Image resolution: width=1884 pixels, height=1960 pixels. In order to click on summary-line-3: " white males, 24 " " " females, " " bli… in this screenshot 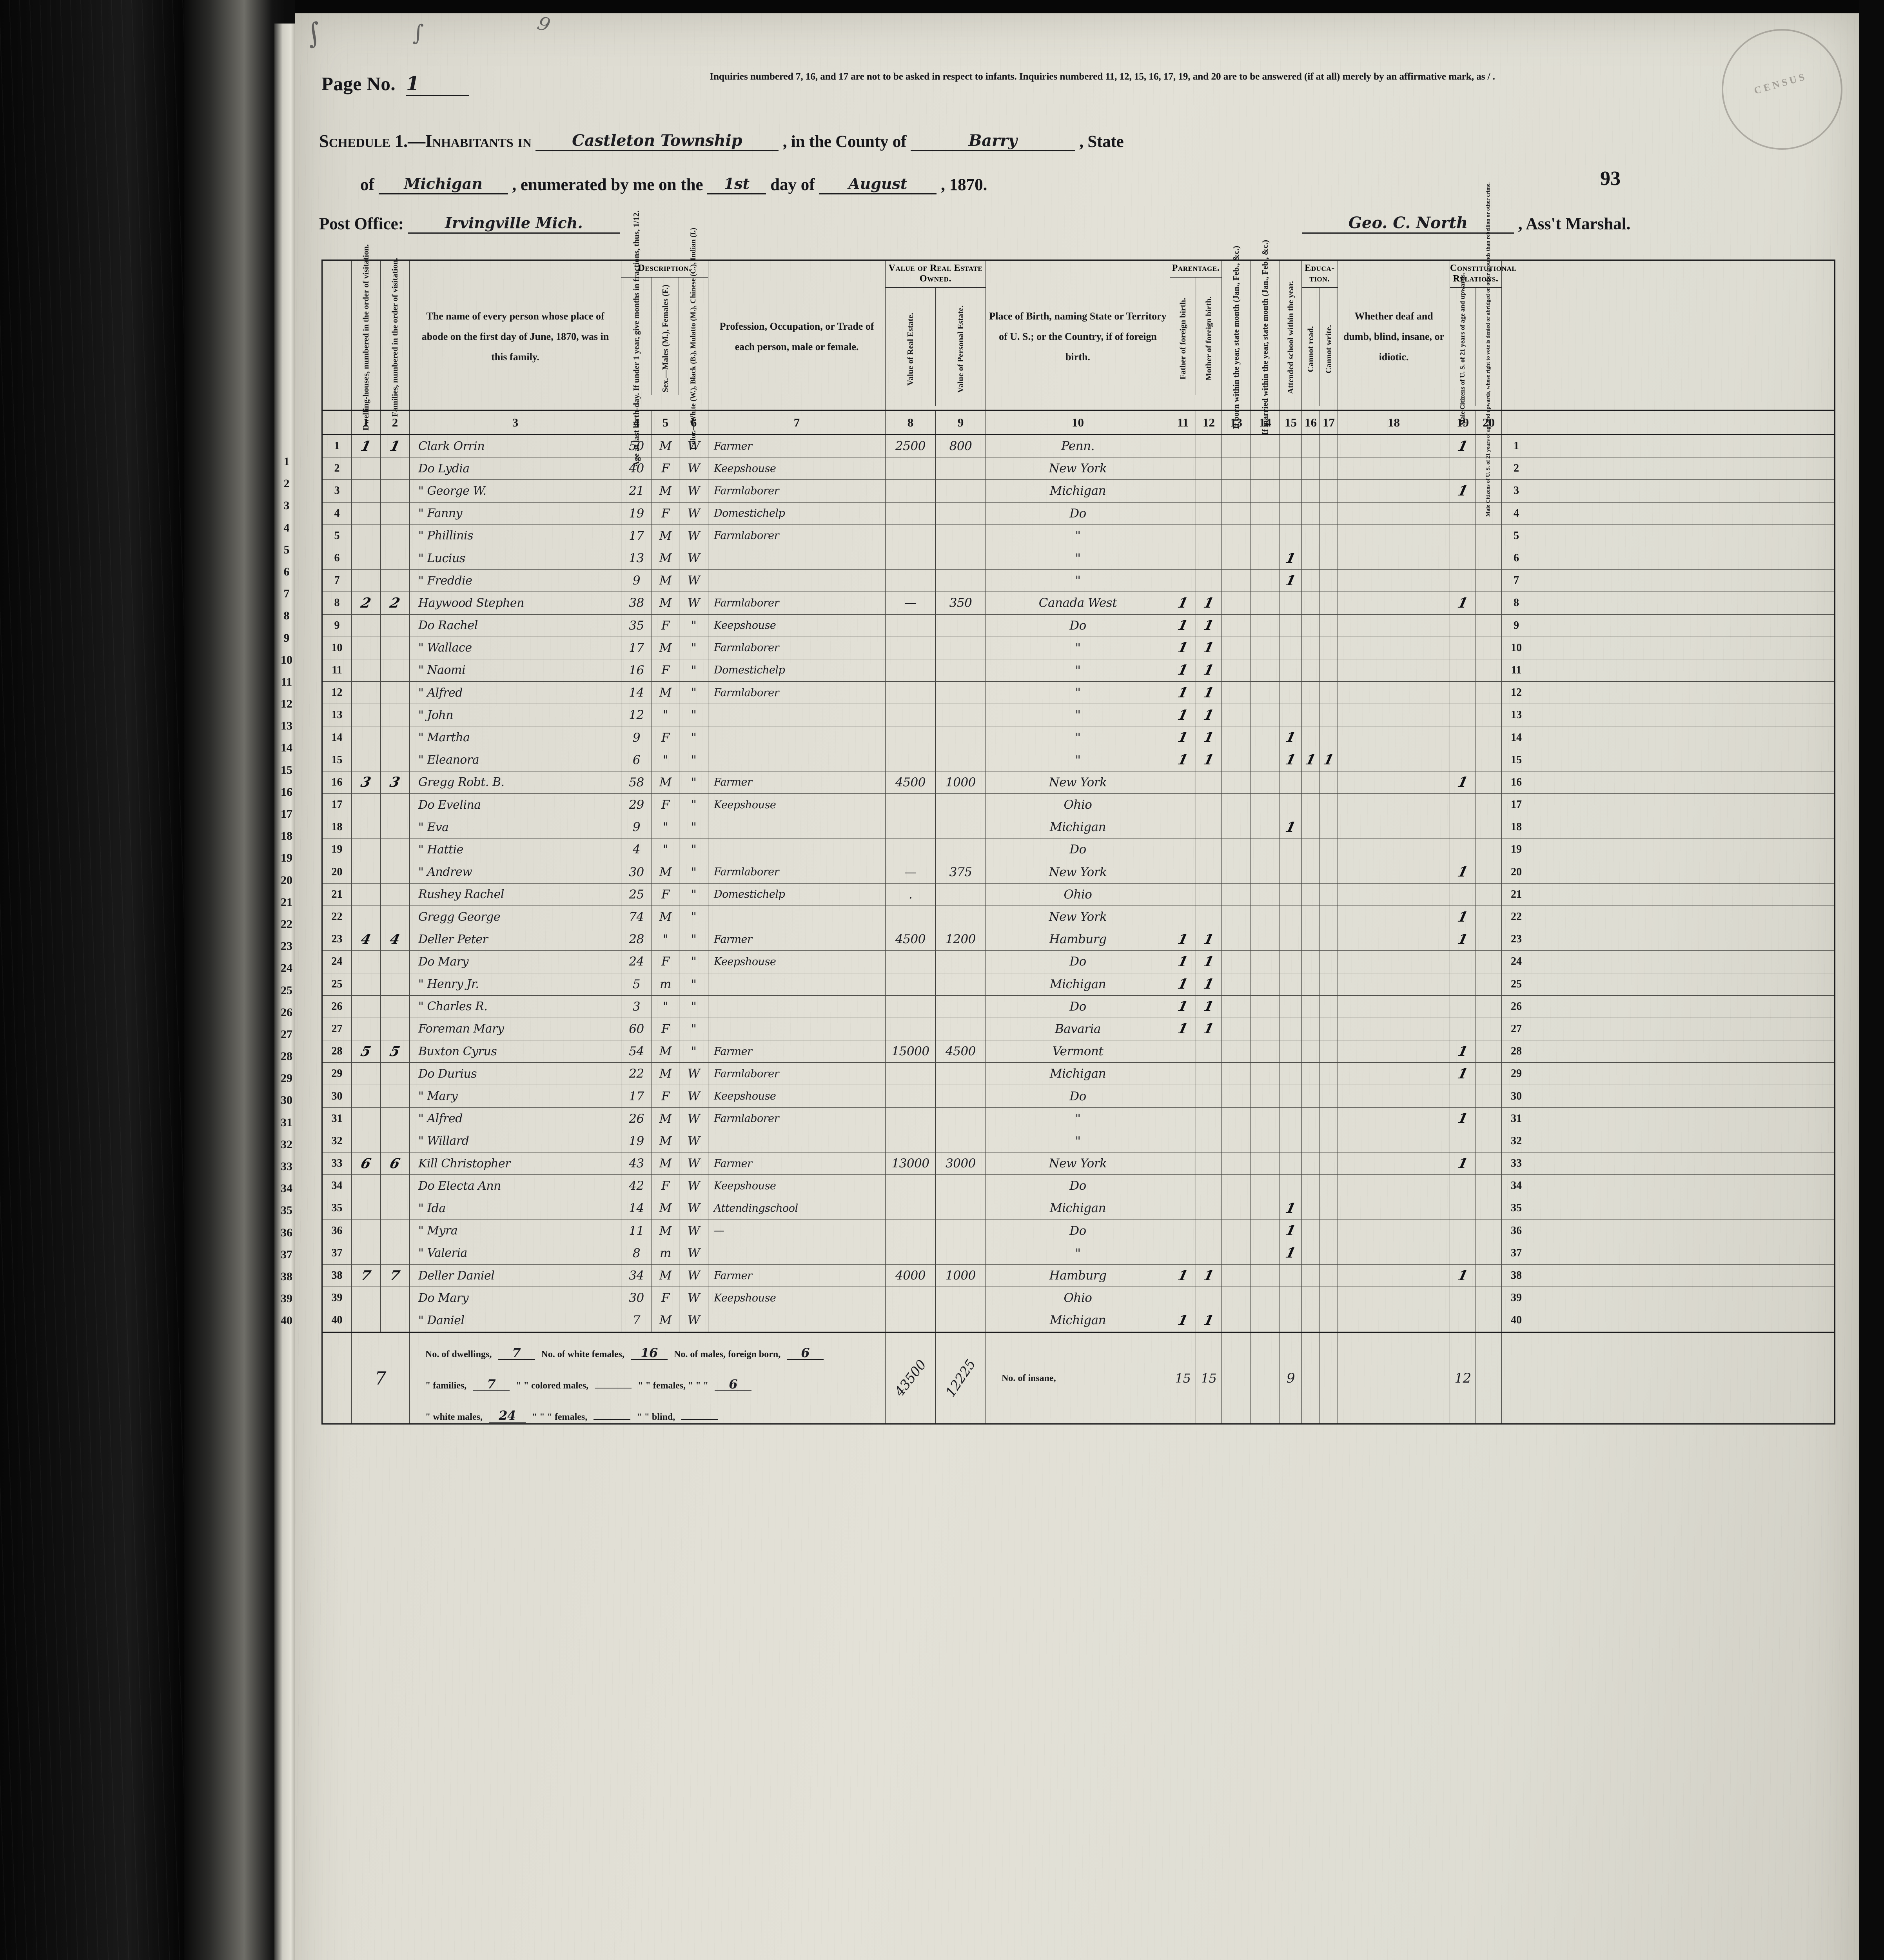, I will do `click(655, 1416)`.